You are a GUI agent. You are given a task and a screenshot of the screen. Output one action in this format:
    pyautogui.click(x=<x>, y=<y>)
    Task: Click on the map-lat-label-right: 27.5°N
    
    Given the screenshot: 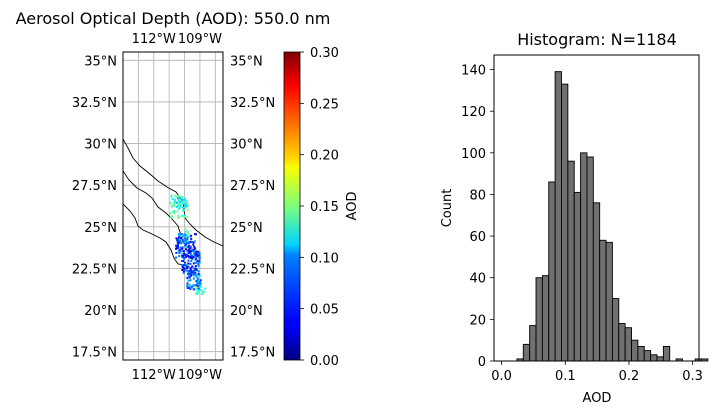 What is the action you would take?
    pyautogui.click(x=252, y=186)
    